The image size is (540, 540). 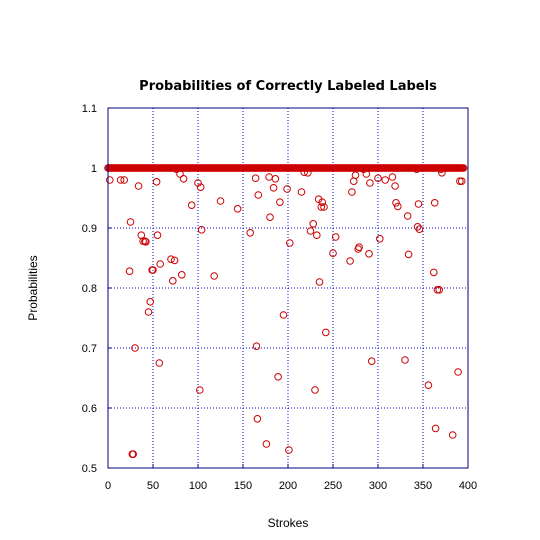 I want to click on y-axis-label: Probabilities, so click(x=33, y=287).